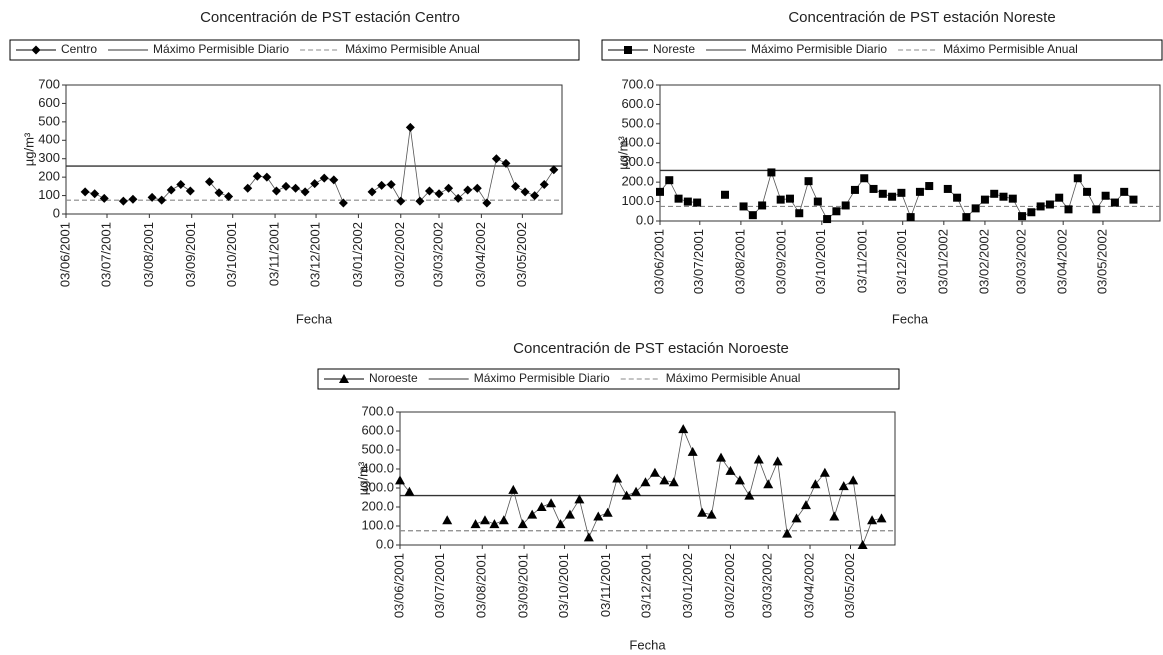 This screenshot has width=1163, height=655. I want to click on legend-label: Noreste, so click(674, 49).